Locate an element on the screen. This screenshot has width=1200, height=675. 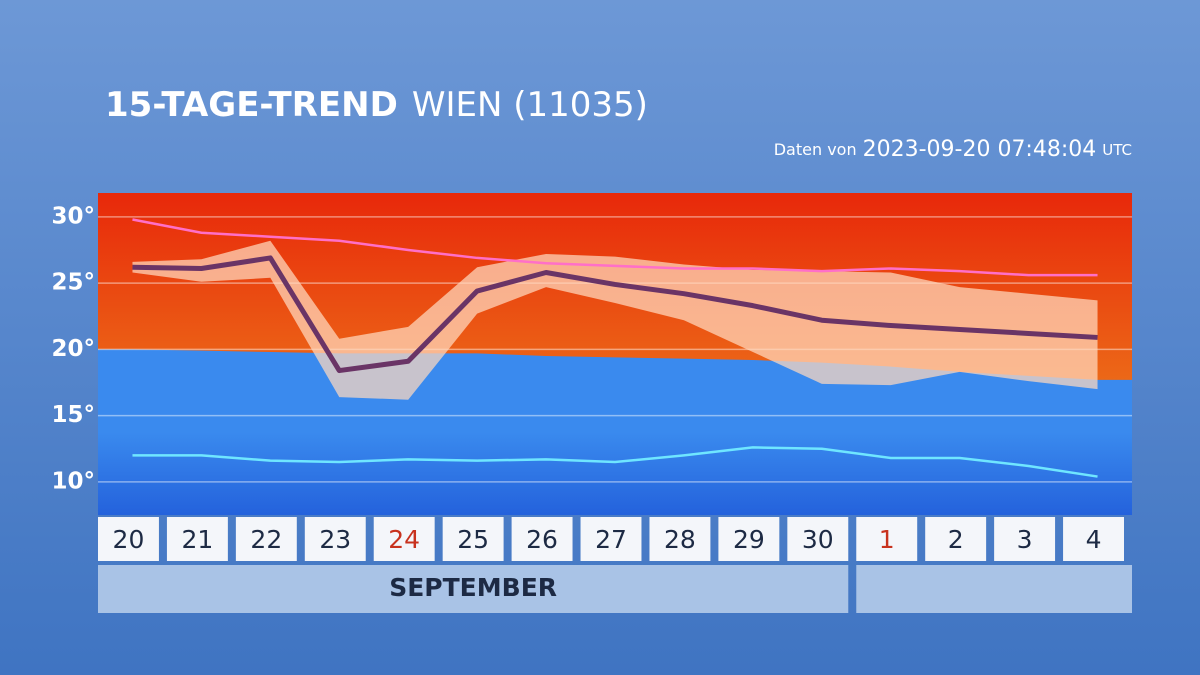
y-tick-label: 30° is located at coordinates (73, 216).